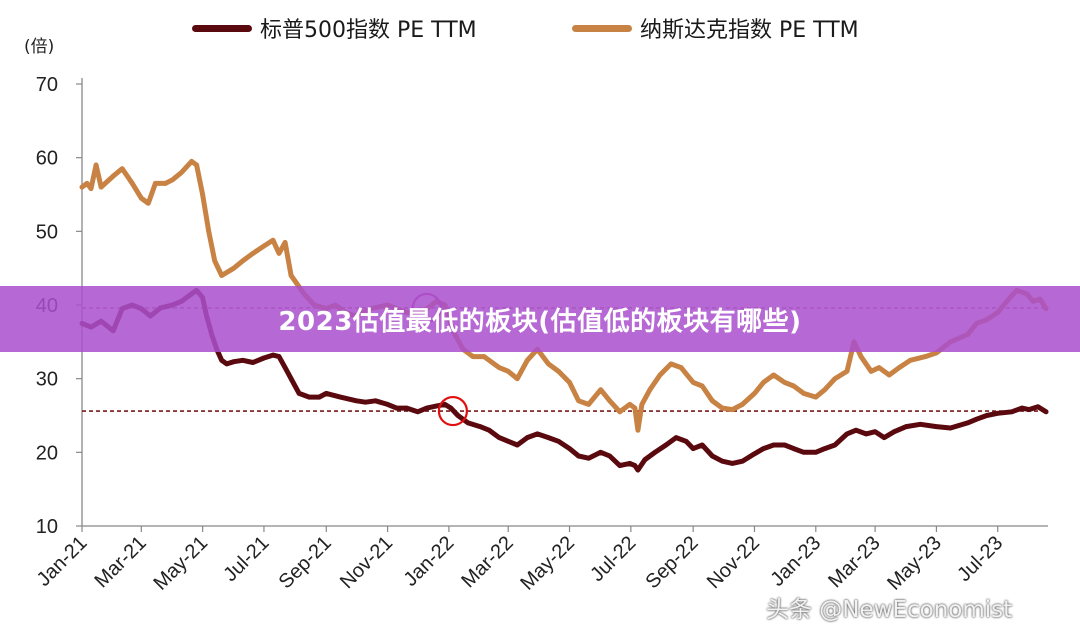 This screenshot has height=638, width=1080. What do you see at coordinates (222, 28) in the screenshot?
I see `legend-swatch-sp500` at bounding box center [222, 28].